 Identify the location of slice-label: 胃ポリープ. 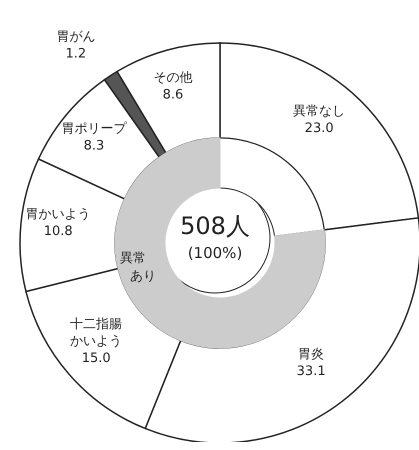
(94, 128).